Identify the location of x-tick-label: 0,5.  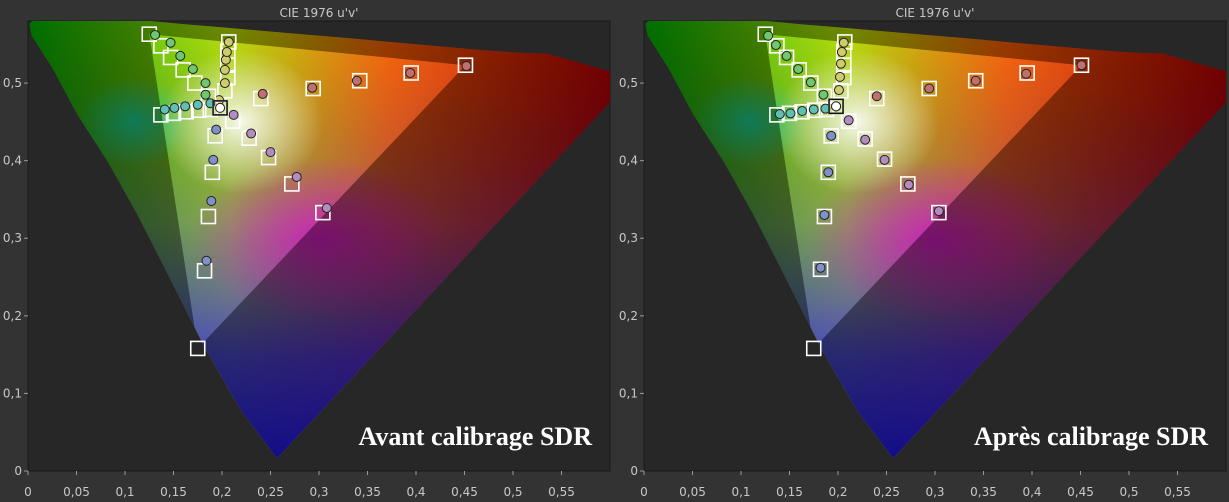
(512, 492).